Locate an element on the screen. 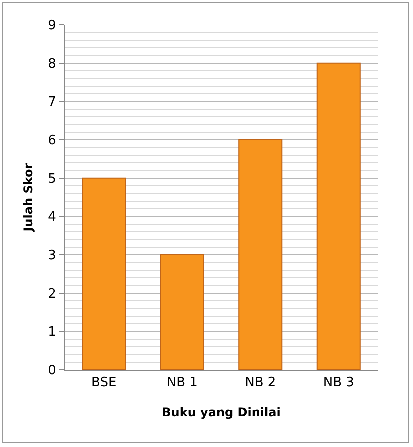 The image size is (413, 447). y-tick-label: 5 is located at coordinates (52, 179).